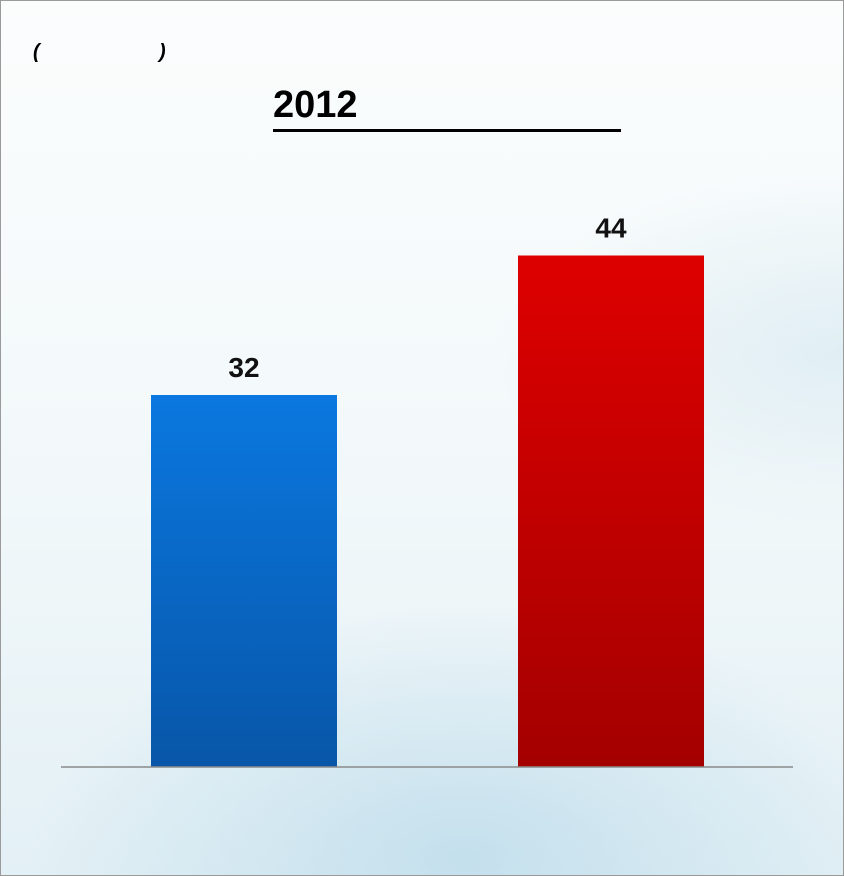 The height and width of the screenshot is (876, 844). Describe the element at coordinates (243, 367) in the screenshot. I see `bar-value-label-0: 32` at that location.